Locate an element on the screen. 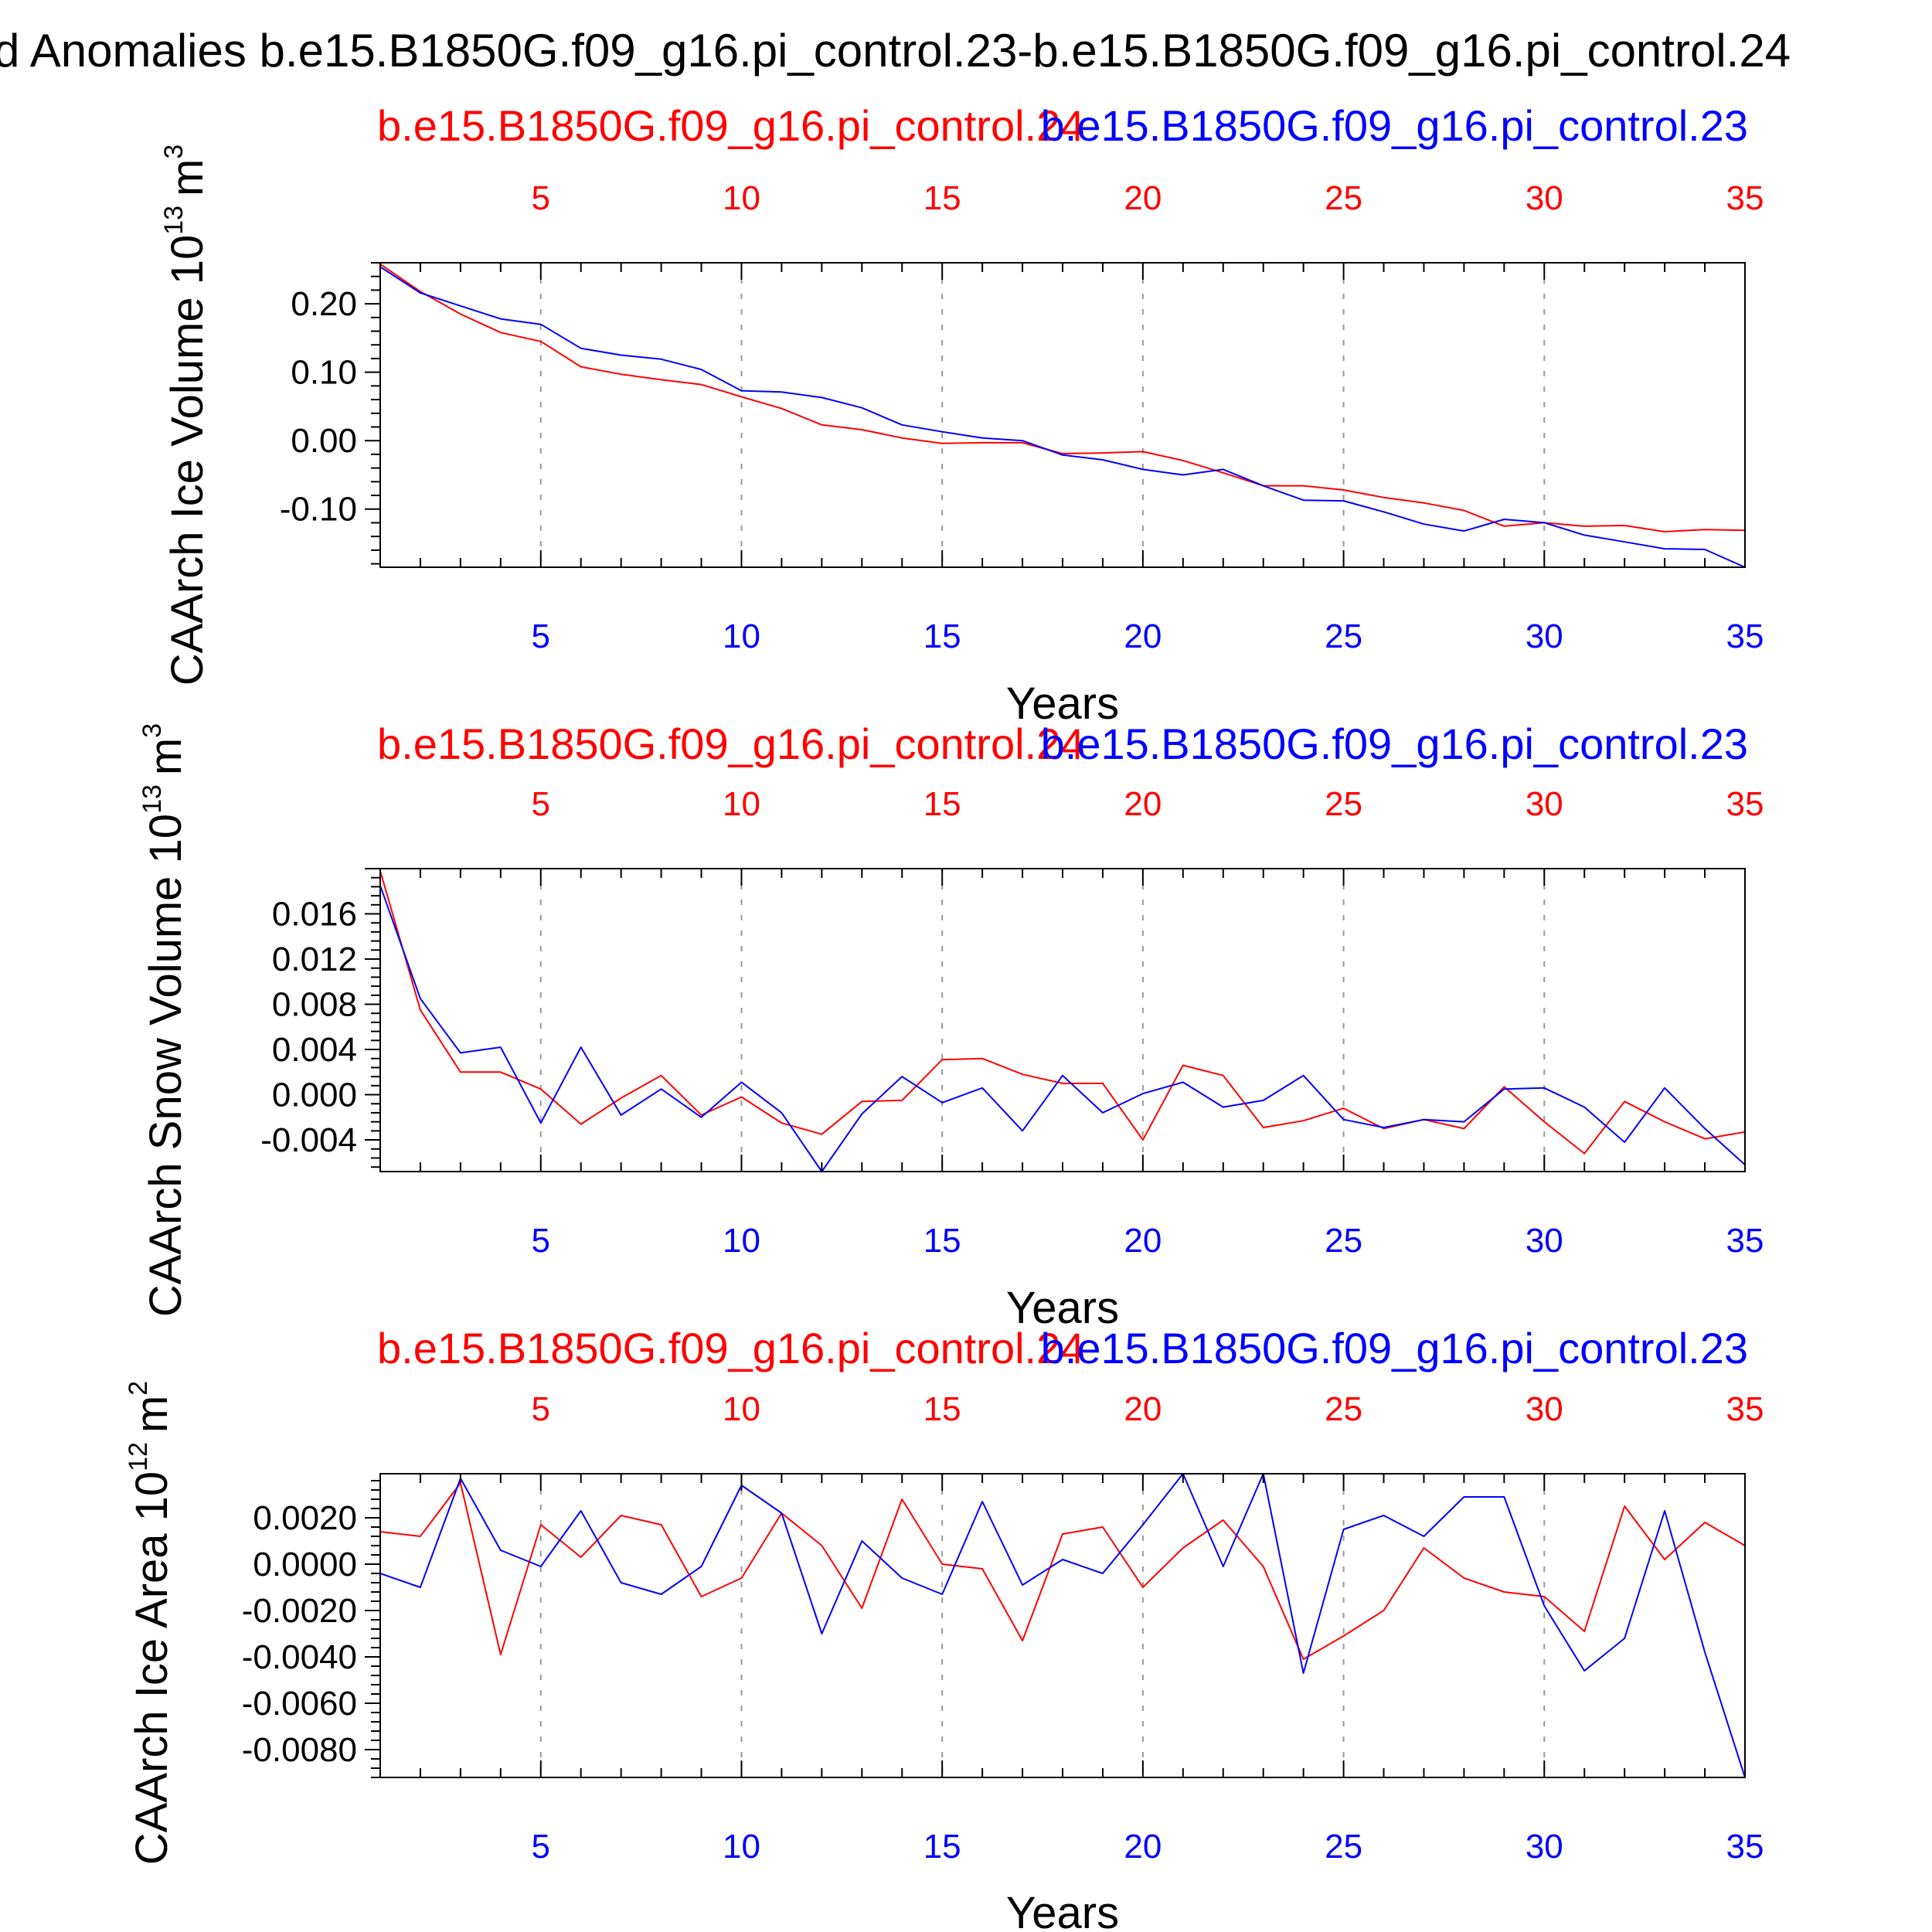 This screenshot has width=1932, height=1932. y-tick-label: 0.004 is located at coordinates (314, 1050).